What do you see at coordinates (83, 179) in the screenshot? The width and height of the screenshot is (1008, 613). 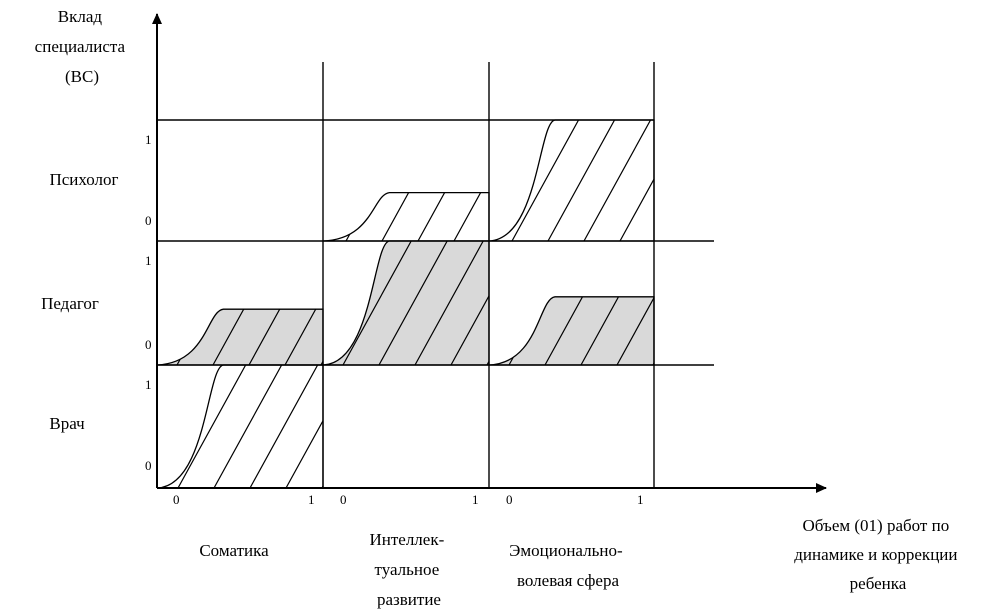 I see `row-label-psychologist: Психолог` at bounding box center [83, 179].